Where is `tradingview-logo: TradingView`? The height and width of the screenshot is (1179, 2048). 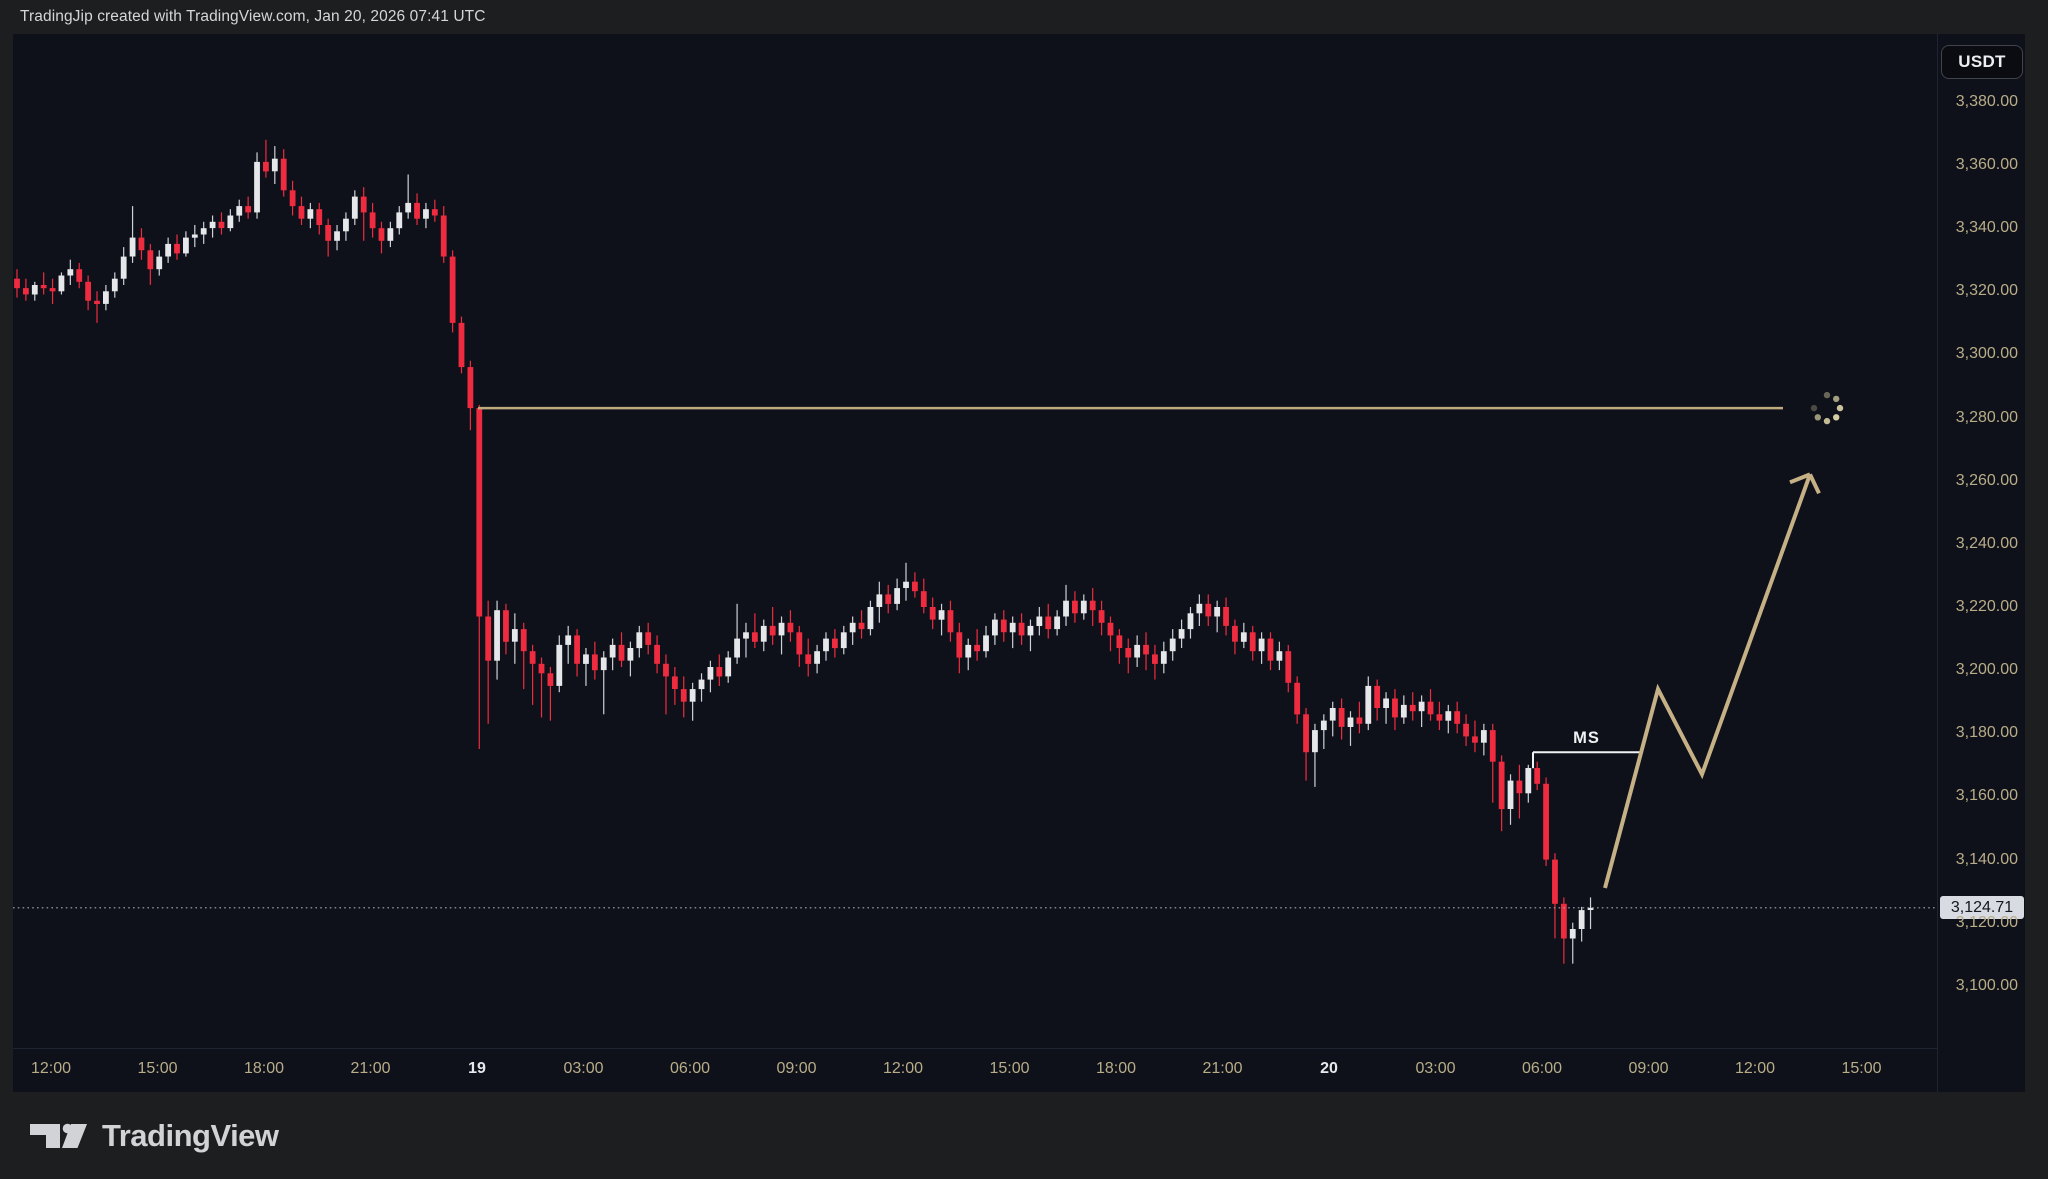 tradingview-logo: TradingView is located at coordinates (154, 1136).